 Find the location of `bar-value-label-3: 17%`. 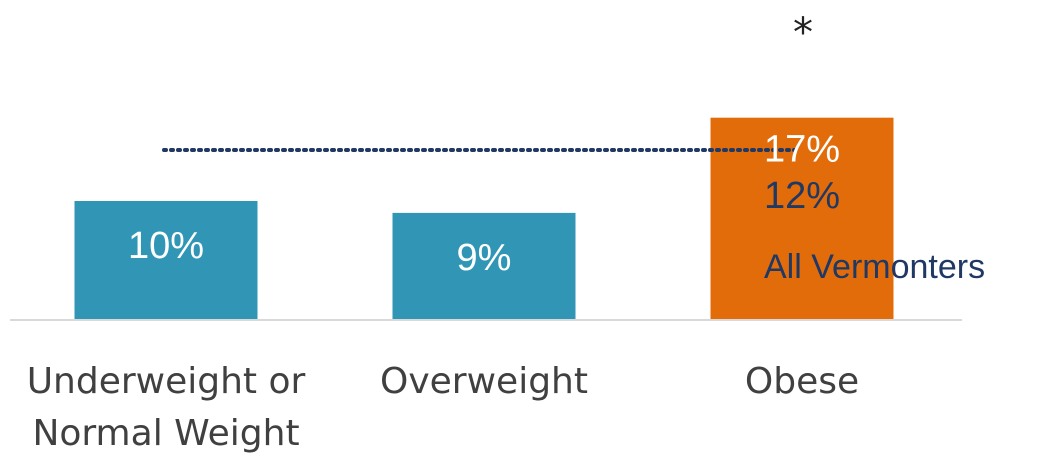

bar-value-label-3: 17% is located at coordinates (802, 150).